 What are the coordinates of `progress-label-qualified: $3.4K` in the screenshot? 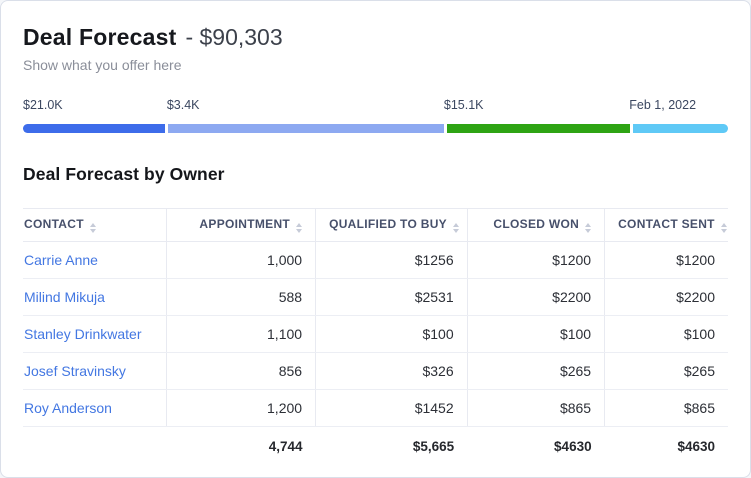 It's located at (183, 105).